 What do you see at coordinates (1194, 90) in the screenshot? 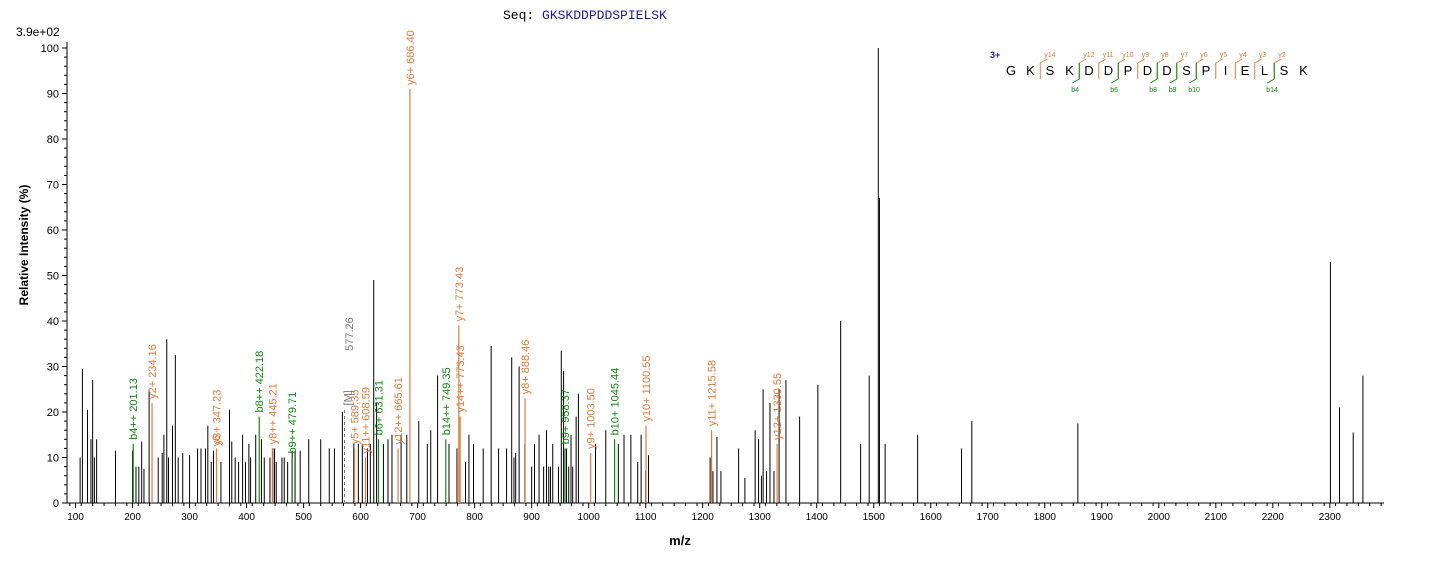
I see `b-ion-label: b10` at bounding box center [1194, 90].